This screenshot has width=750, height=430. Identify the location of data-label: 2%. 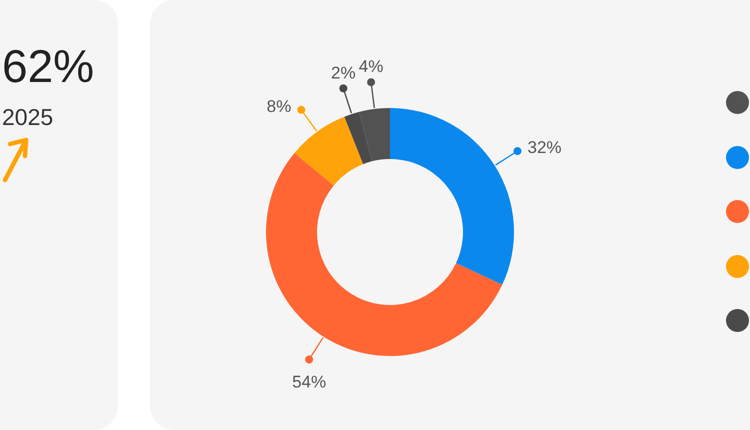
(343, 72).